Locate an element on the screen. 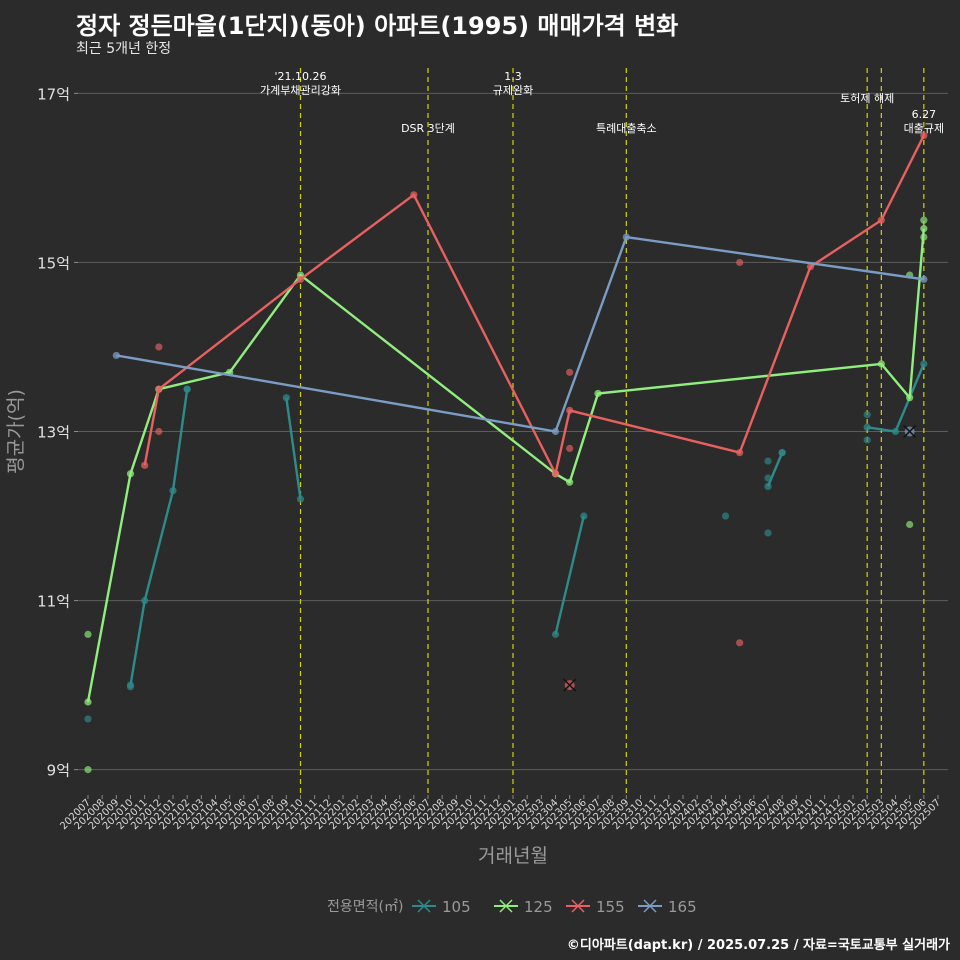 Image resolution: width=960 pixels, height=960 pixels. event-label: 토허제 해제 is located at coordinates (867, 98).